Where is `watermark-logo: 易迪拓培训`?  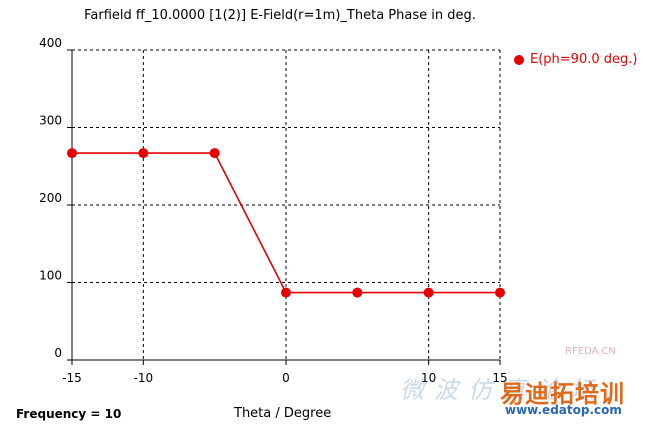 watermark-logo: 易迪拓培训 is located at coordinates (562, 394).